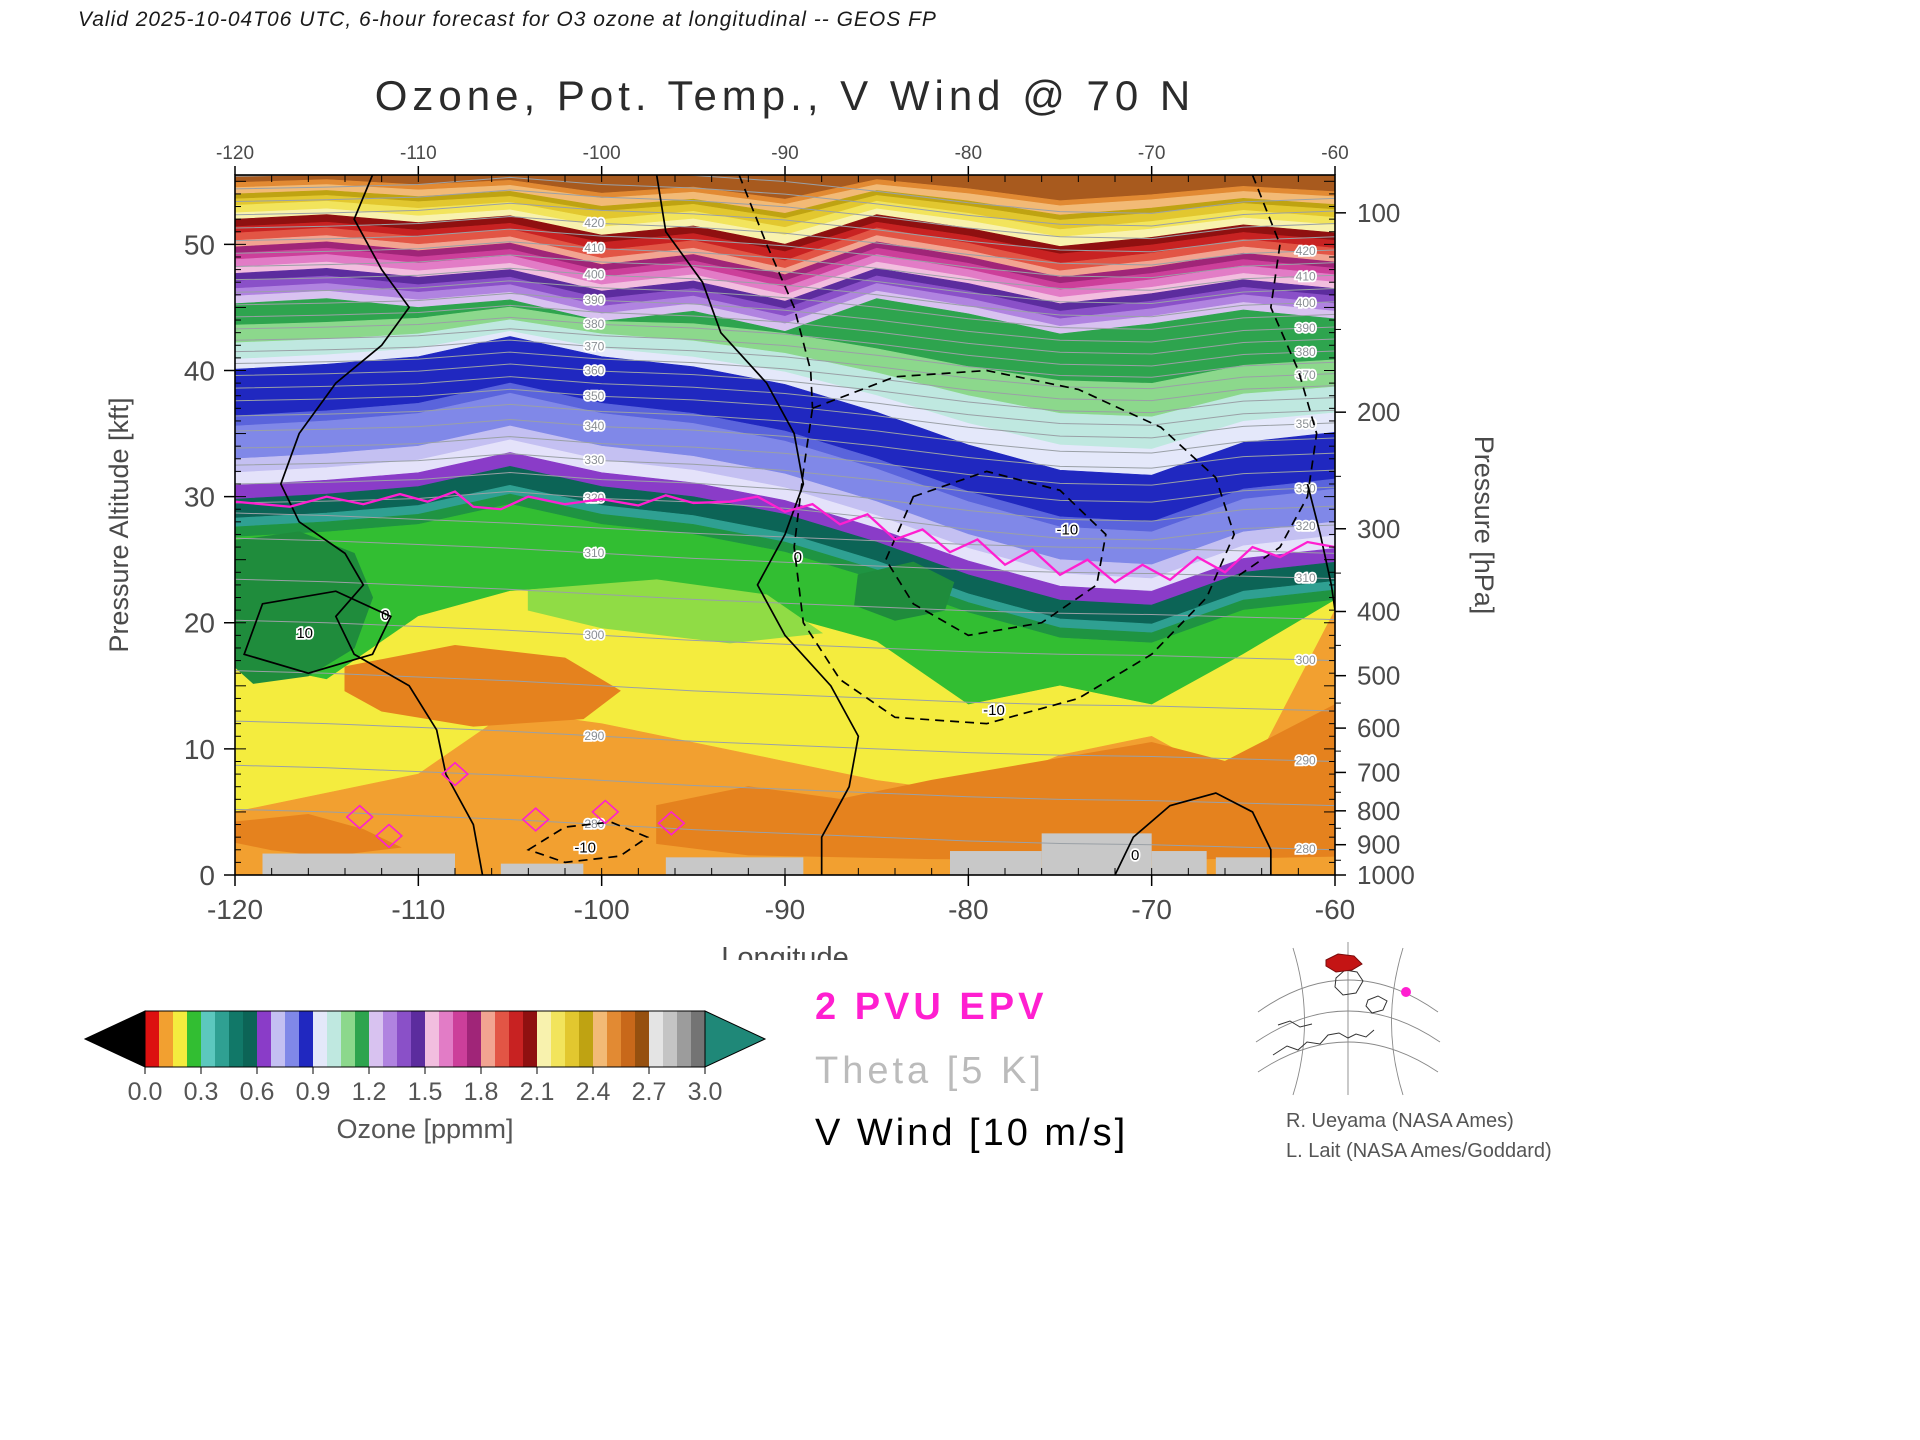  What do you see at coordinates (199, 244) in the screenshot?
I see `y-left-tick-label: 50` at bounding box center [199, 244].